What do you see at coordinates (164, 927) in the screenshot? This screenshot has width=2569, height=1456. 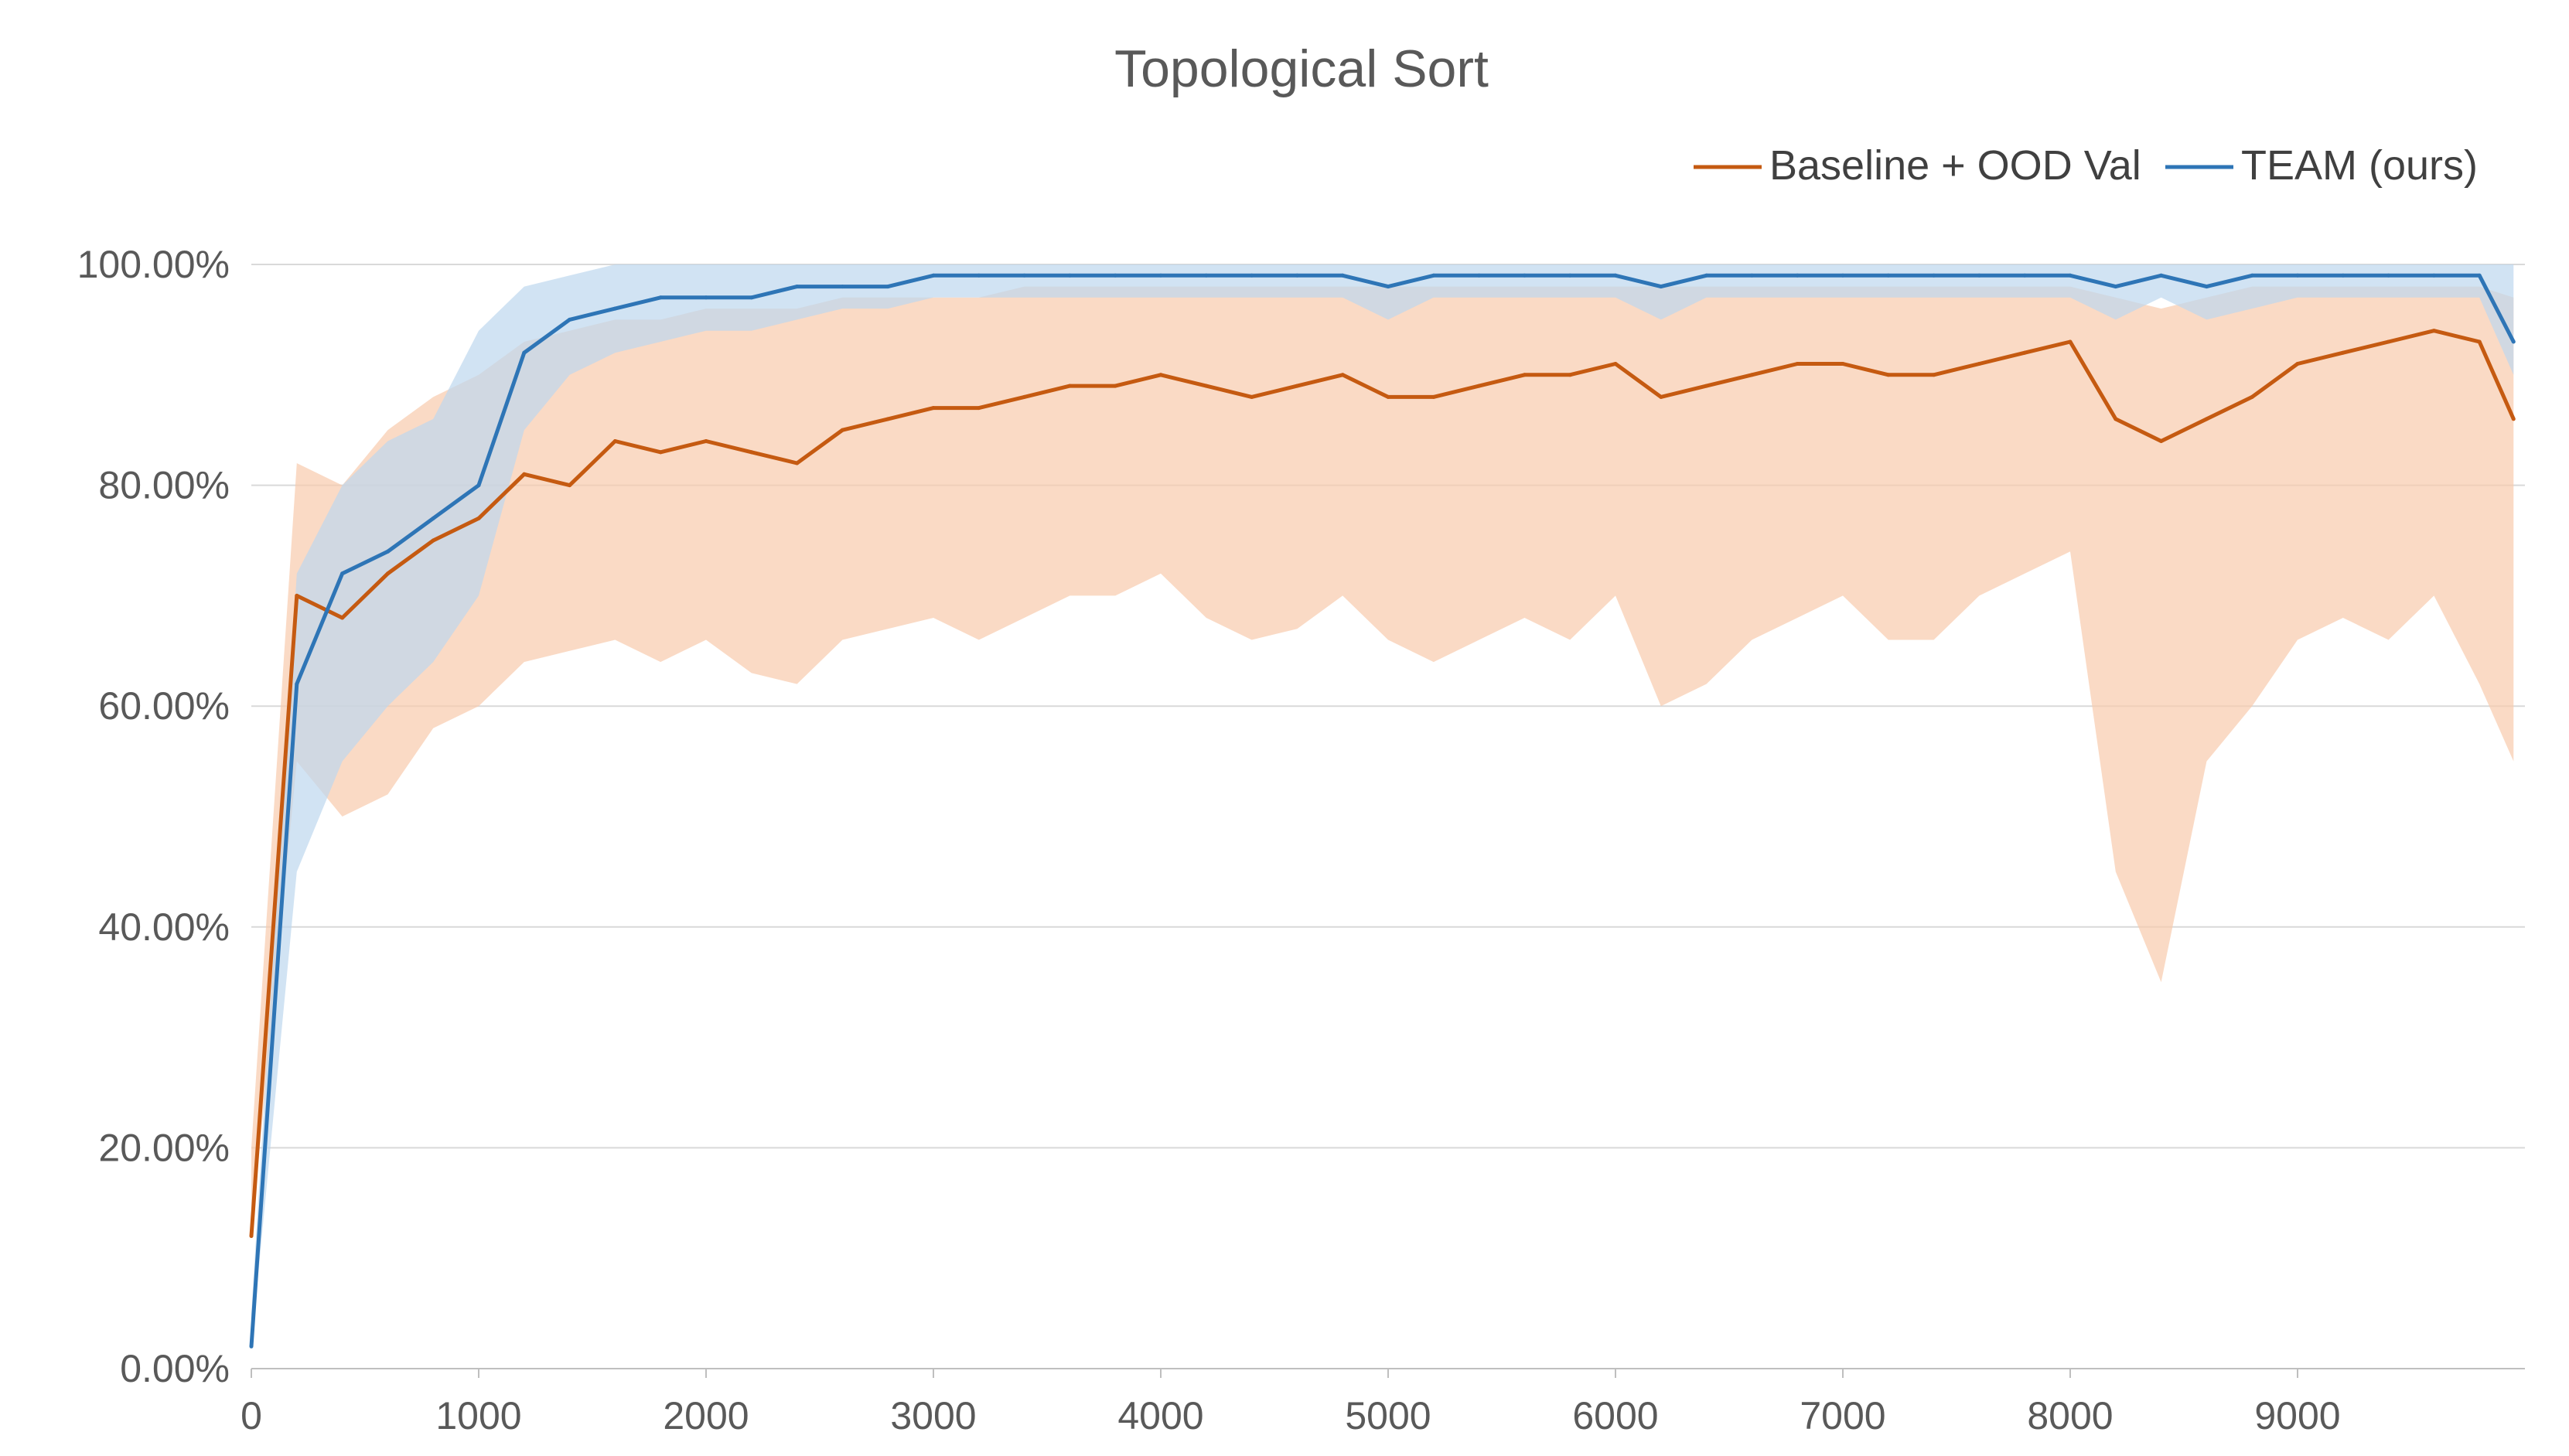 I see `y-tick-label: 40.00%` at bounding box center [164, 927].